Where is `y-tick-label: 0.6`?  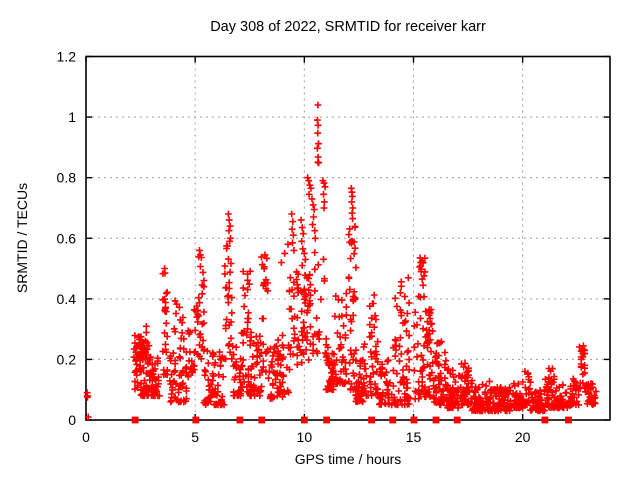
y-tick-label: 0.6 is located at coordinates (67, 238).